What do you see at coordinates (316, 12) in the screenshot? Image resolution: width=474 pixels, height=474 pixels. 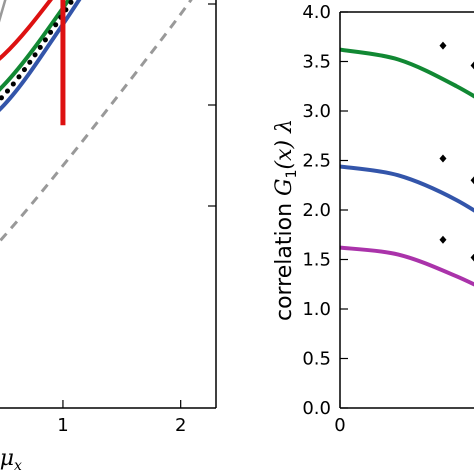 I see `right-y-tick-label-8: 4.0` at bounding box center [316, 12].